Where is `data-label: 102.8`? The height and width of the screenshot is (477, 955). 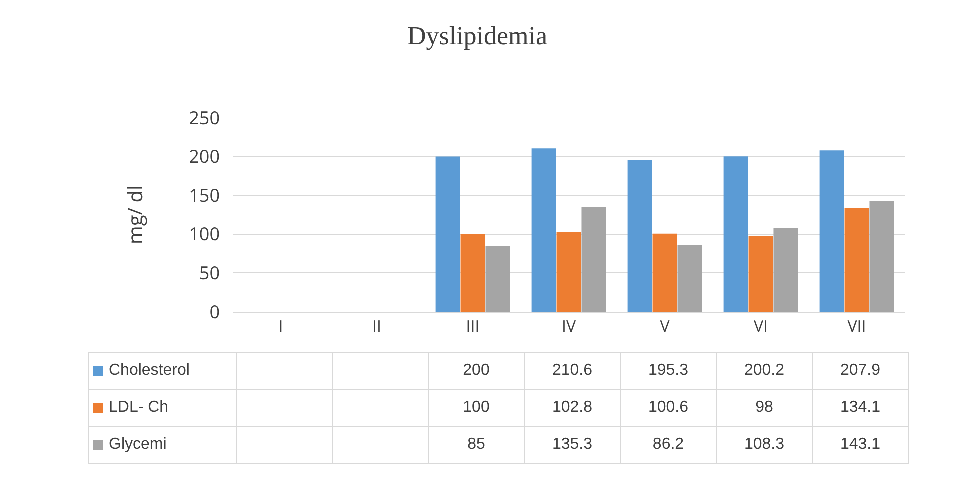
data-label: 102.8 is located at coordinates (572, 408).